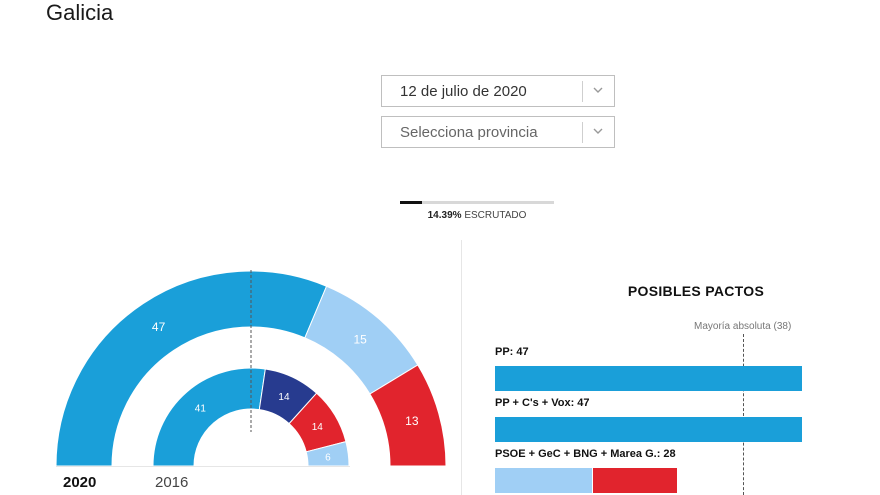 Image resolution: width=880 pixels, height=495 pixels. Describe the element at coordinates (744, 414) in the screenshot. I see `majority-line` at that location.